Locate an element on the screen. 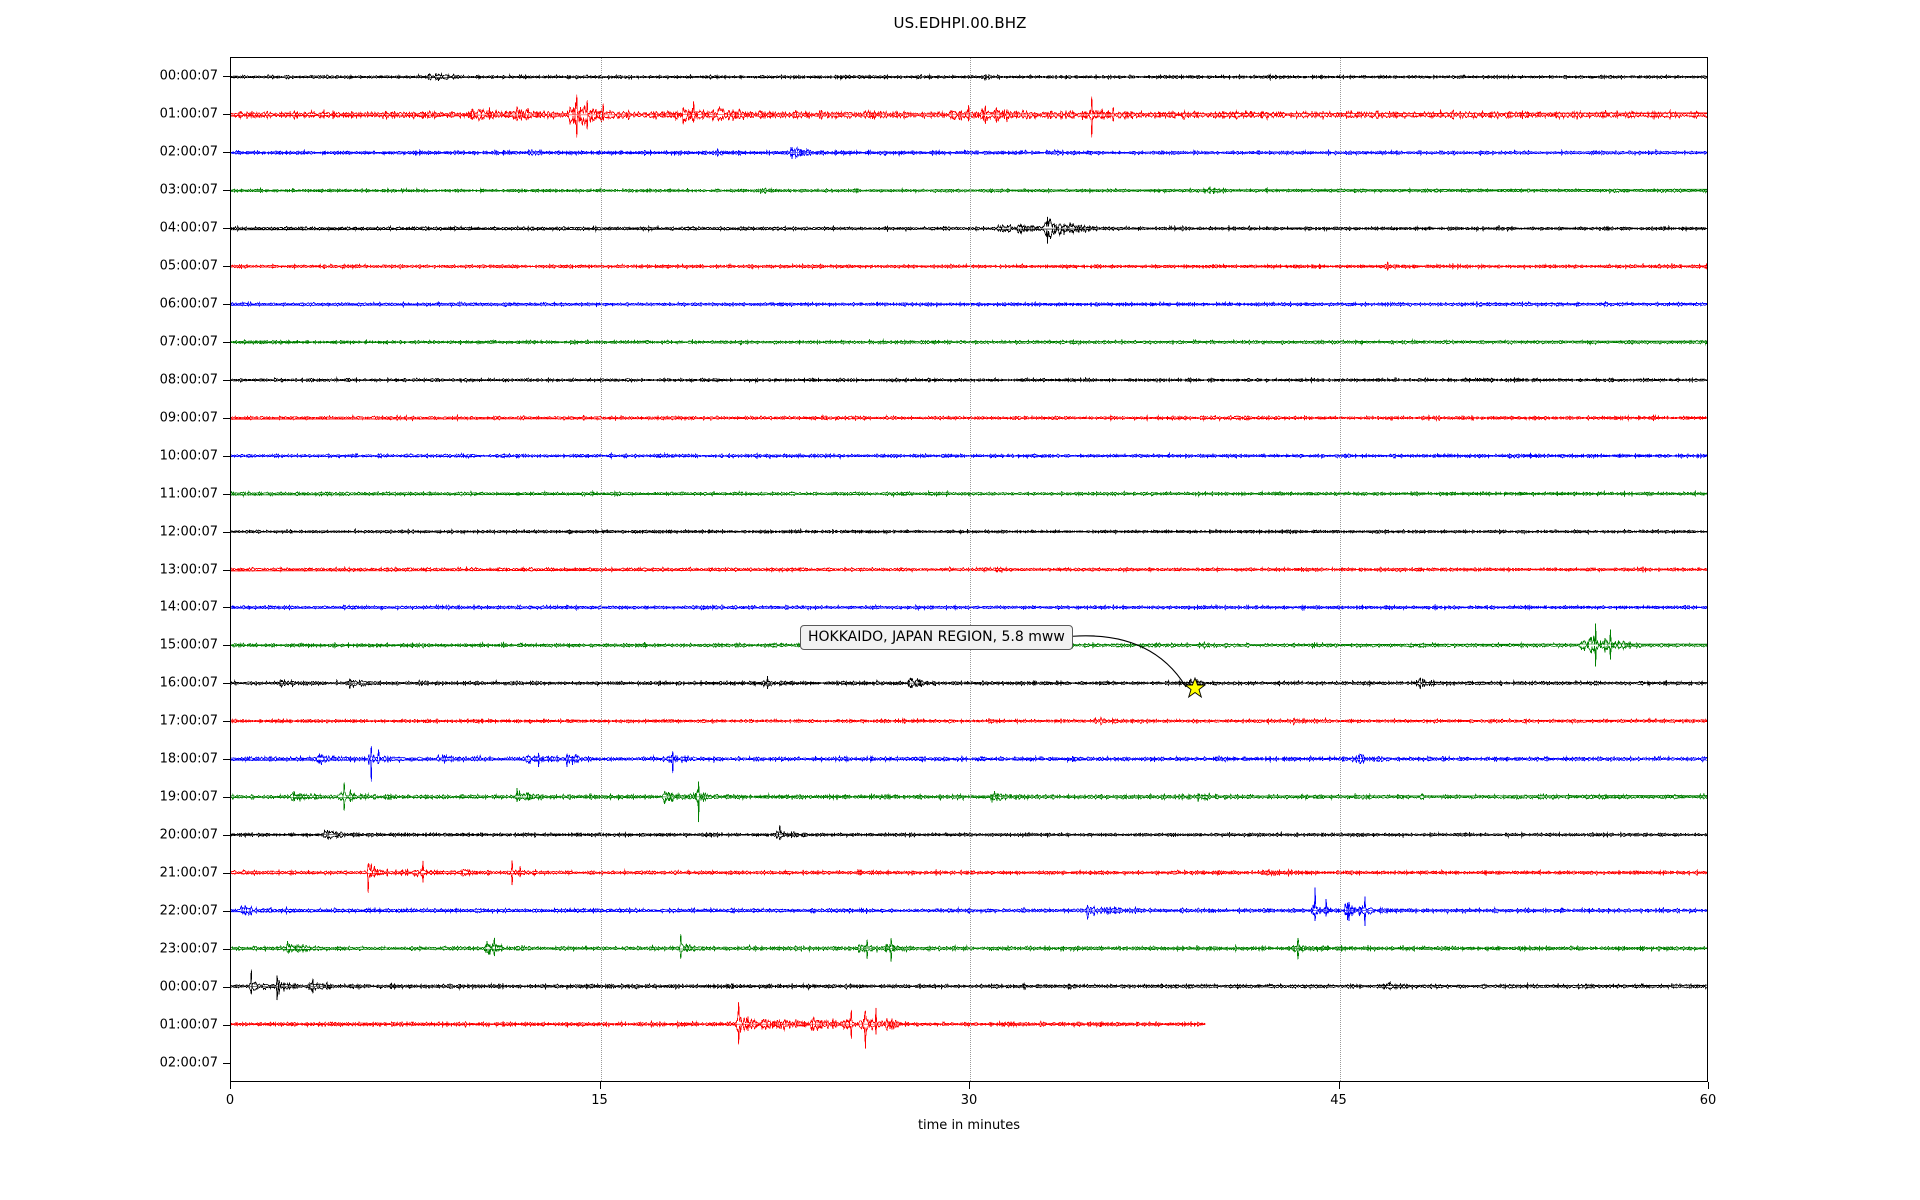 The image size is (1920, 1200). x-tick-label: 0 is located at coordinates (230, 1100).